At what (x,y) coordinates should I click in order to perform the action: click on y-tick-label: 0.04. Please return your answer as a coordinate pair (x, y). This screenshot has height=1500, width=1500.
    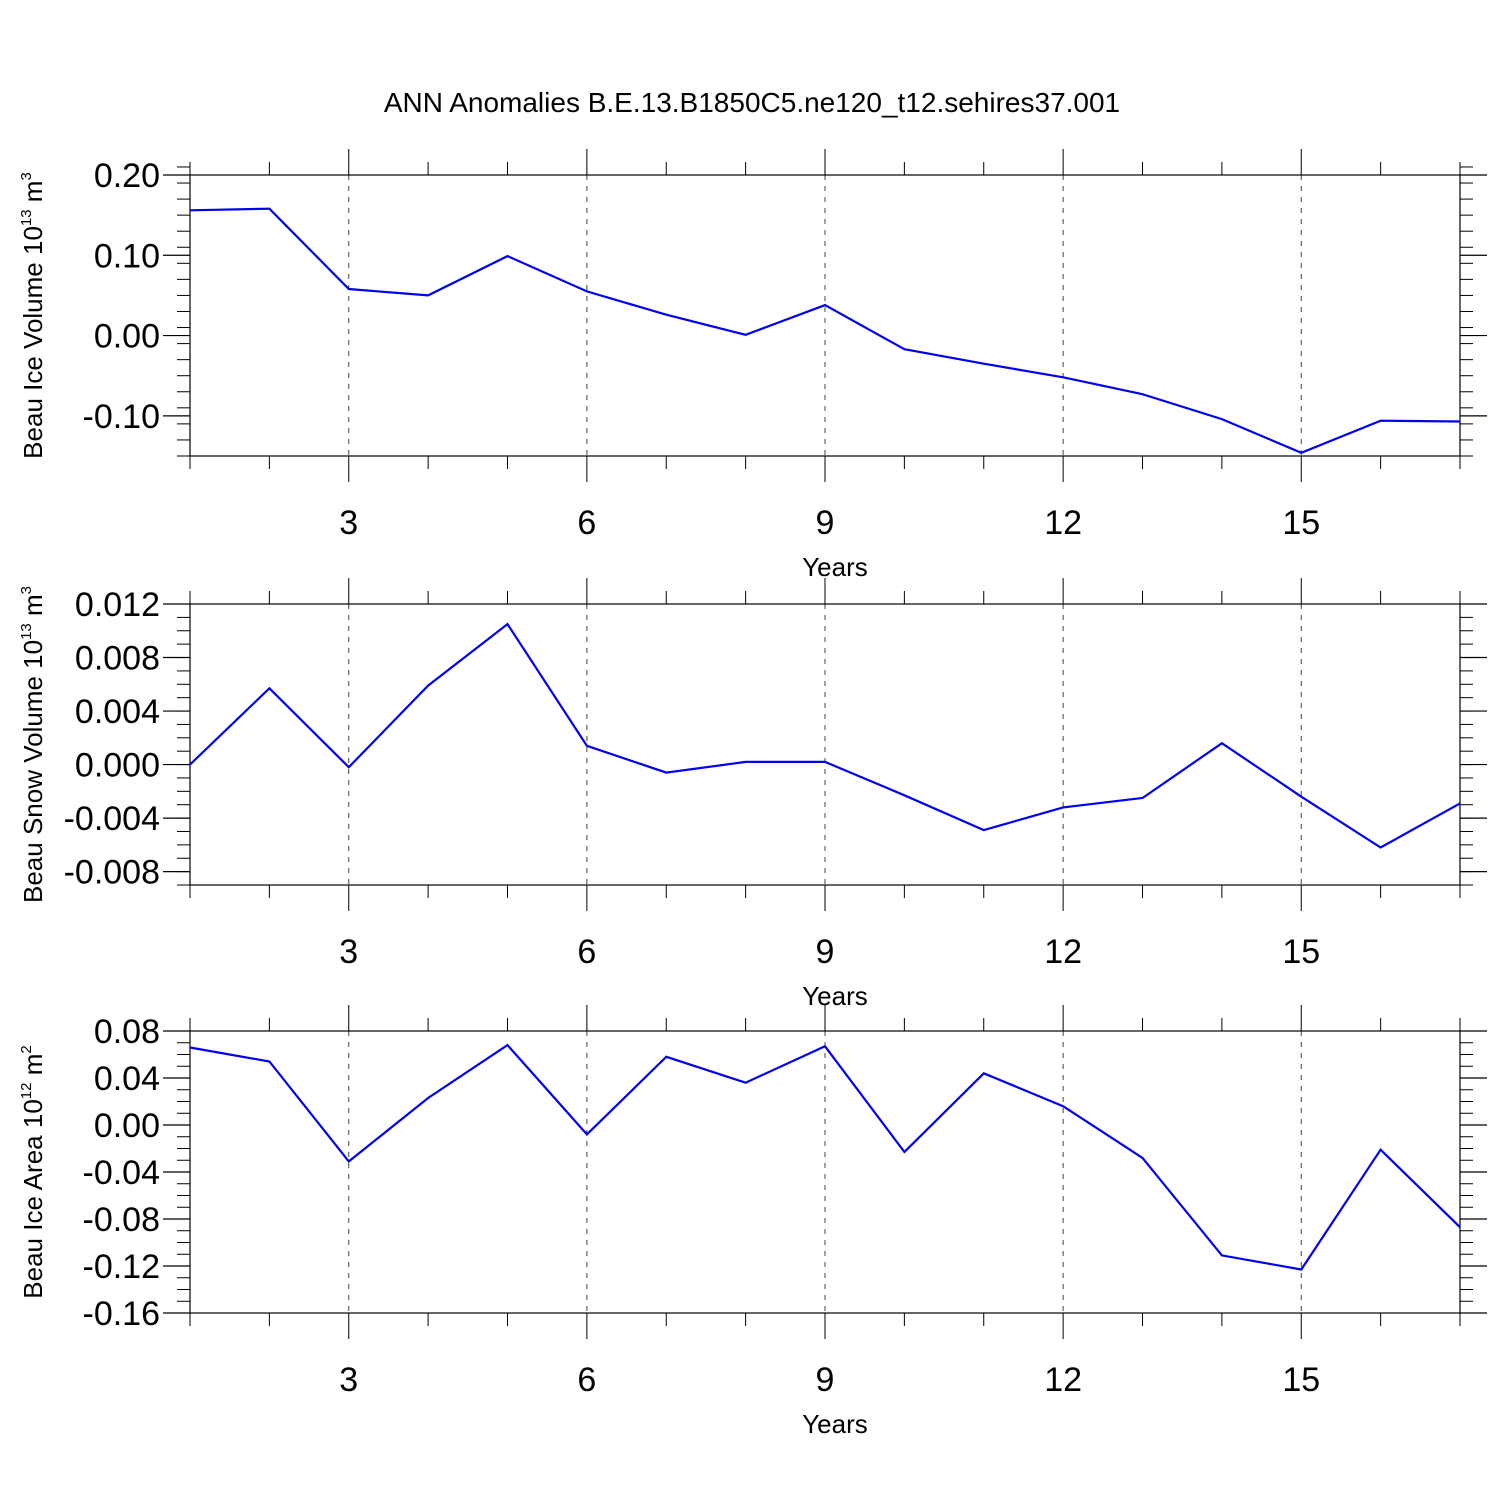
    Looking at the image, I should click on (127, 1079).